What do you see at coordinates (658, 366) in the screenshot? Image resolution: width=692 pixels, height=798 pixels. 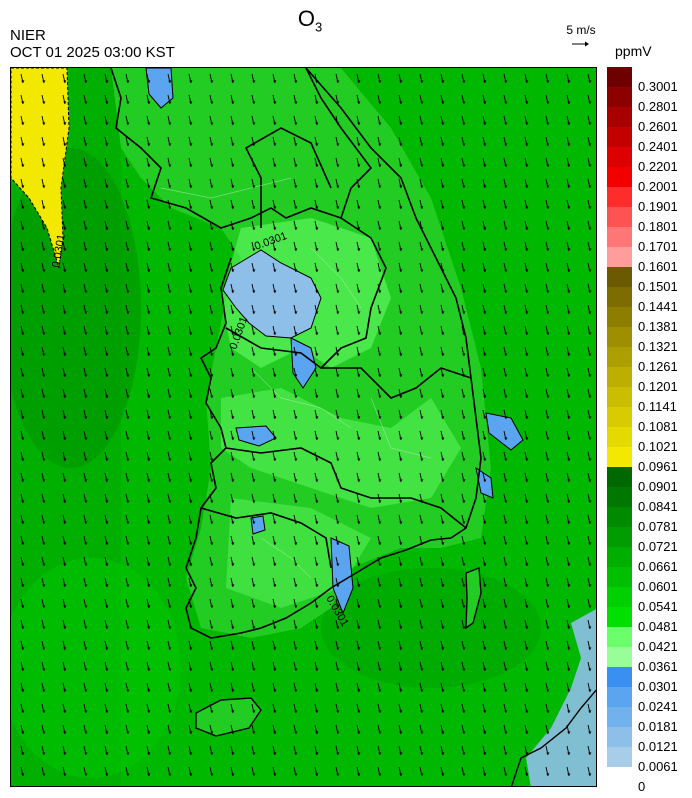 I see `colorbar-tick-label: 0.1261` at bounding box center [658, 366].